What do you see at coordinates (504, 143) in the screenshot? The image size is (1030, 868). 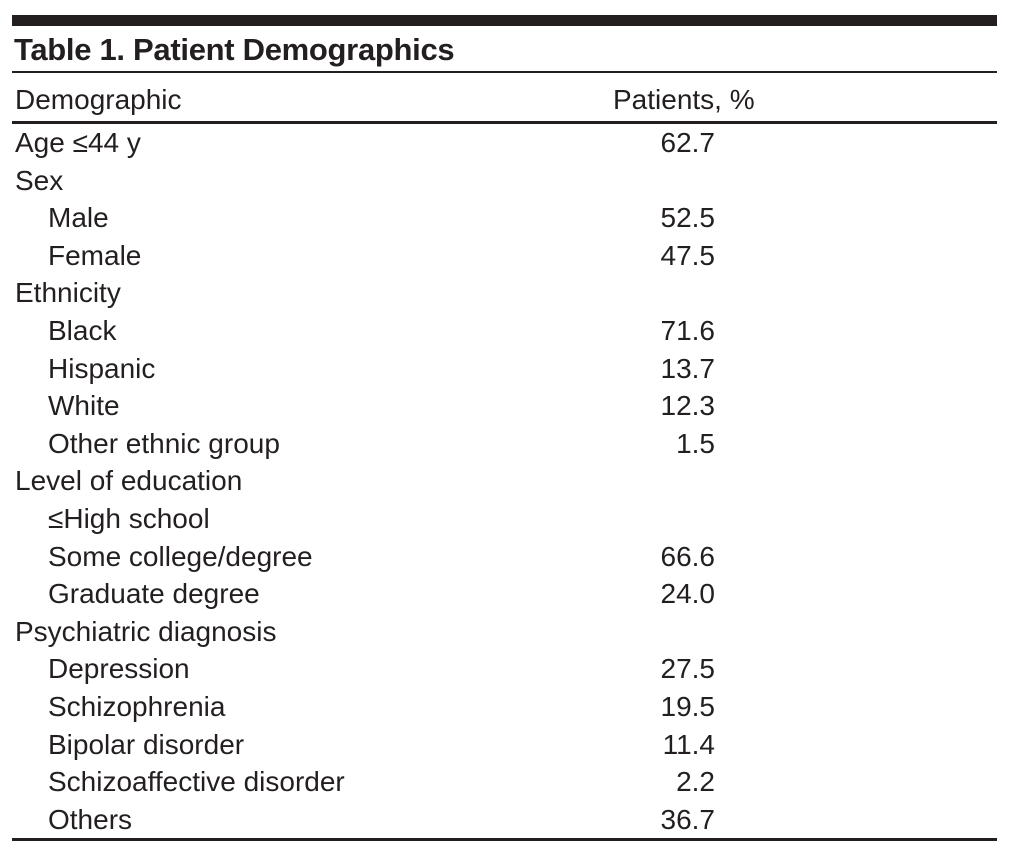 I see `table-row: Age ≤44 y 62.7` at bounding box center [504, 143].